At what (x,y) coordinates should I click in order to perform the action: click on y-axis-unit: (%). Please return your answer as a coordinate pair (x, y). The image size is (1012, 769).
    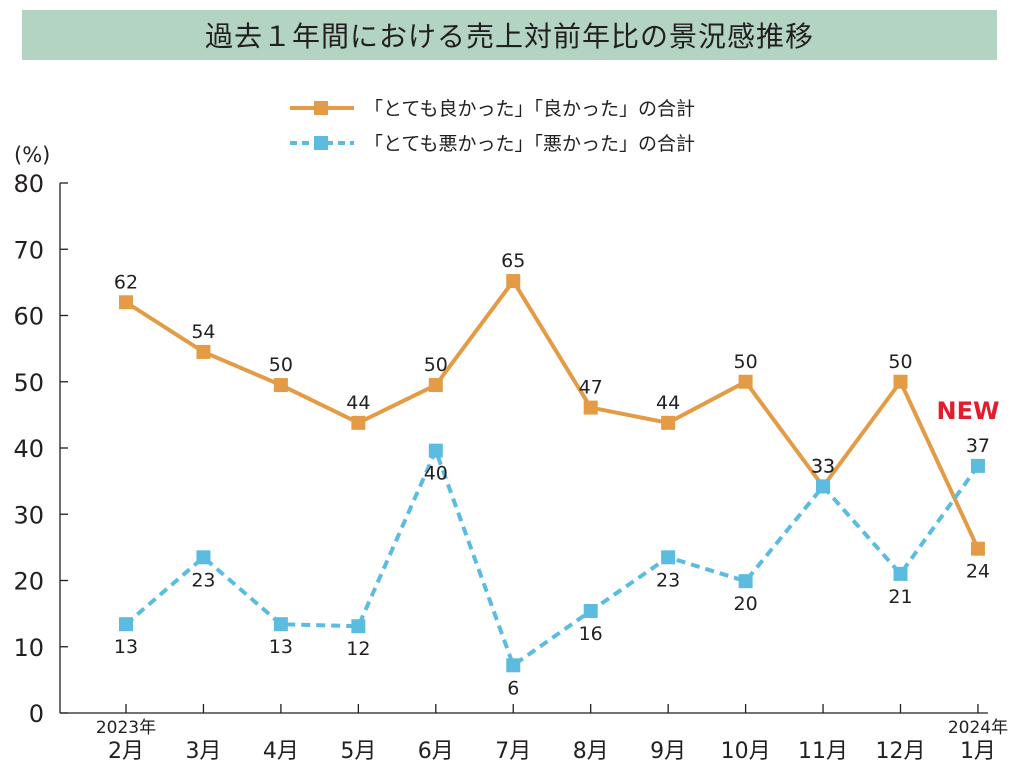
    Looking at the image, I should click on (32, 155).